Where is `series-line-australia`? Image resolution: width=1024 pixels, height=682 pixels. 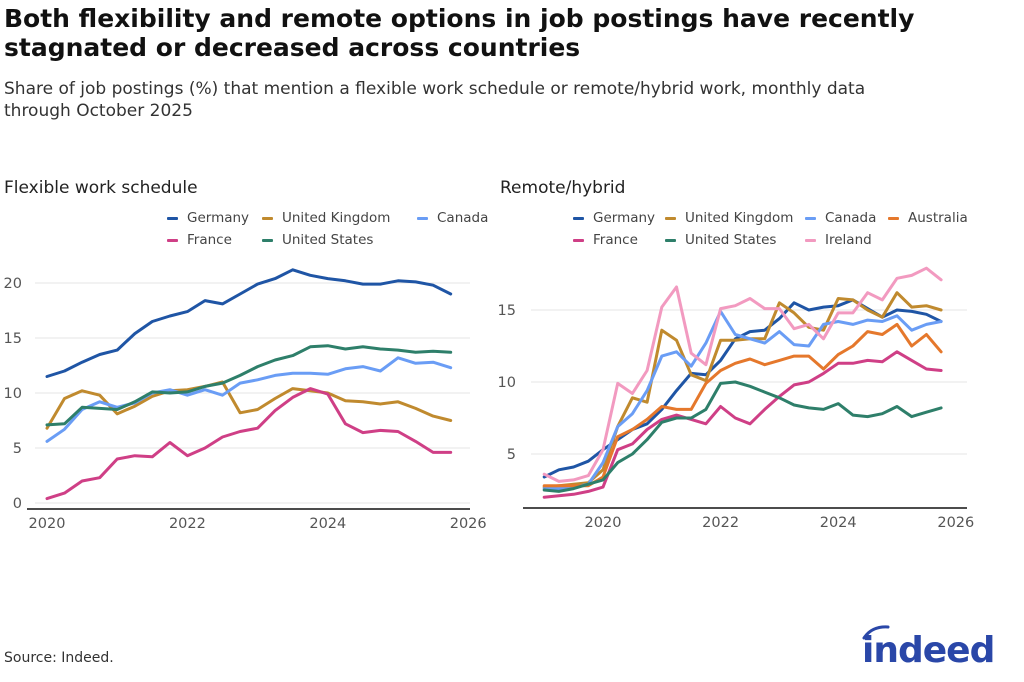
series-line-australia is located at coordinates (742, 405).